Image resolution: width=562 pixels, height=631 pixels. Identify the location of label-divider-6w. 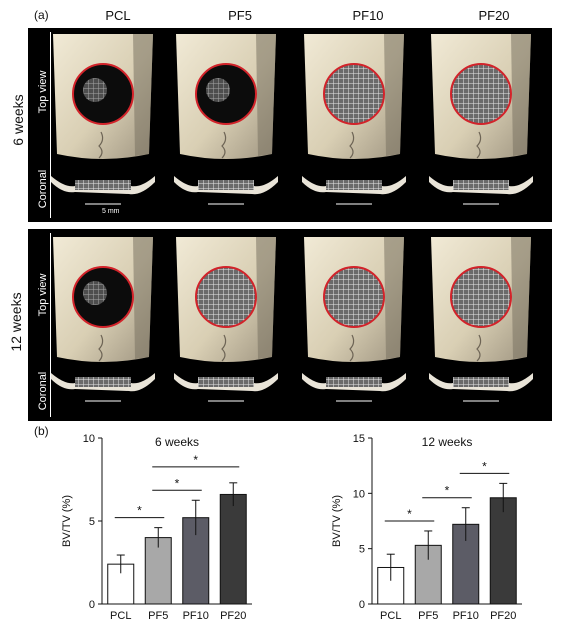
(50, 125).